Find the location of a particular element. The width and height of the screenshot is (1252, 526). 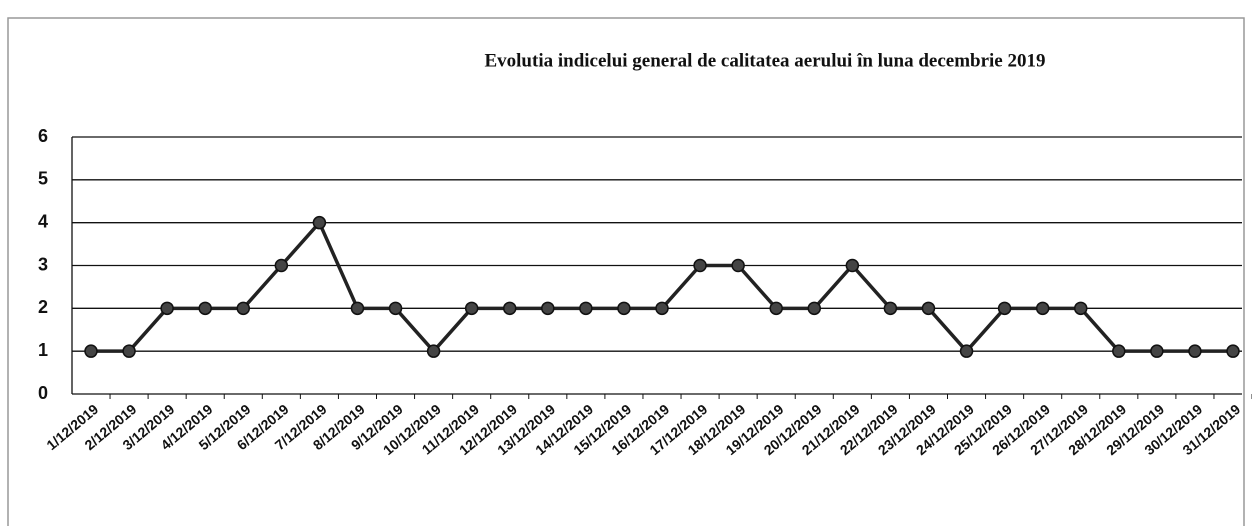

y-tick-label: 1 is located at coordinates (43, 350).